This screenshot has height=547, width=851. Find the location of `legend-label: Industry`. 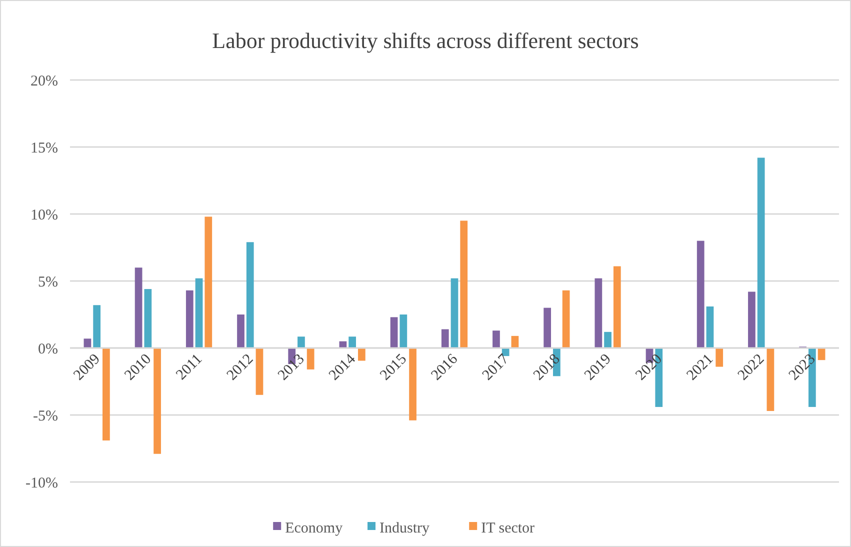

legend-label: Industry is located at coordinates (405, 528).